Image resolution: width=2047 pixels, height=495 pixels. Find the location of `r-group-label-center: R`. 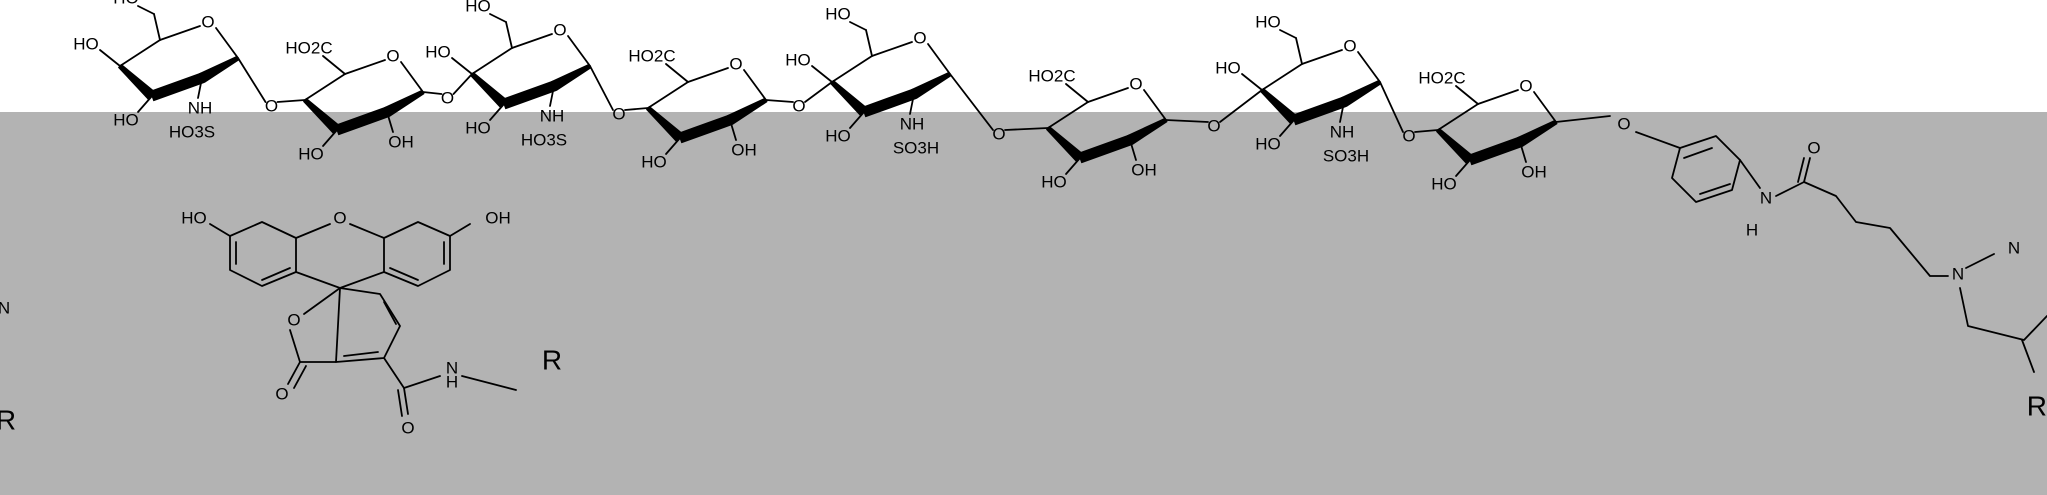

r-group-label-center: R is located at coordinates (552, 360).